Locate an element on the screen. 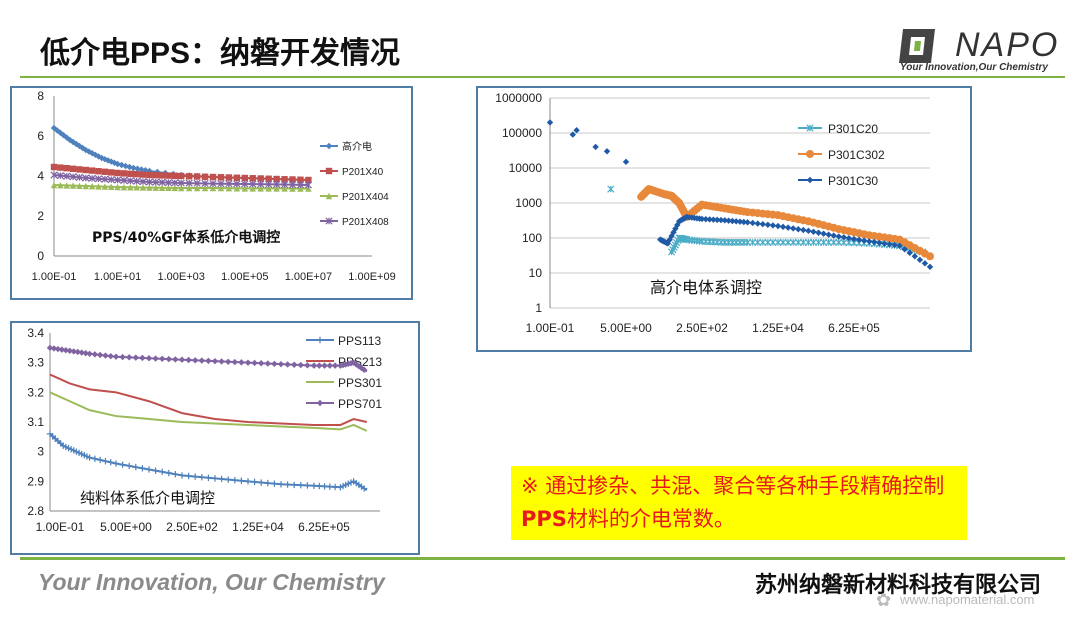  footer-slogan: Your Innovation, Our Chemistry is located at coordinates (211, 582).